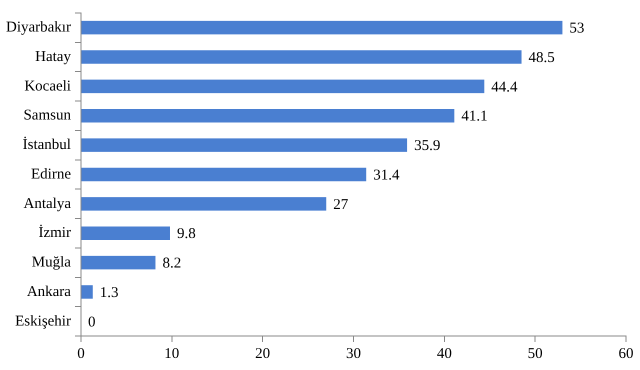  What do you see at coordinates (262, 354) in the screenshot?
I see `x-tick-label: 20` at bounding box center [262, 354].